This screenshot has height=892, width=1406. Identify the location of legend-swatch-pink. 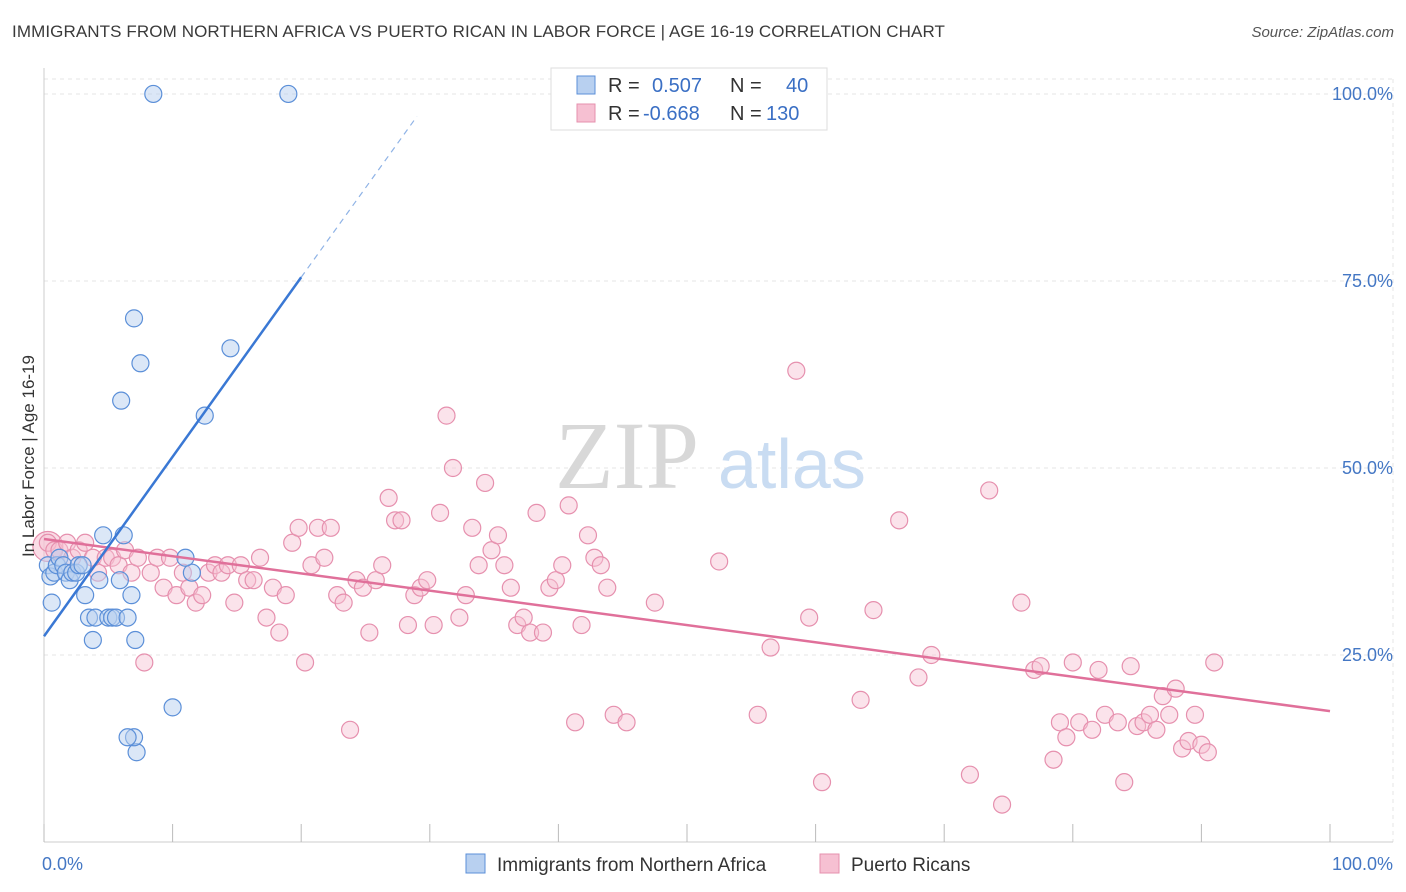
(586, 113).